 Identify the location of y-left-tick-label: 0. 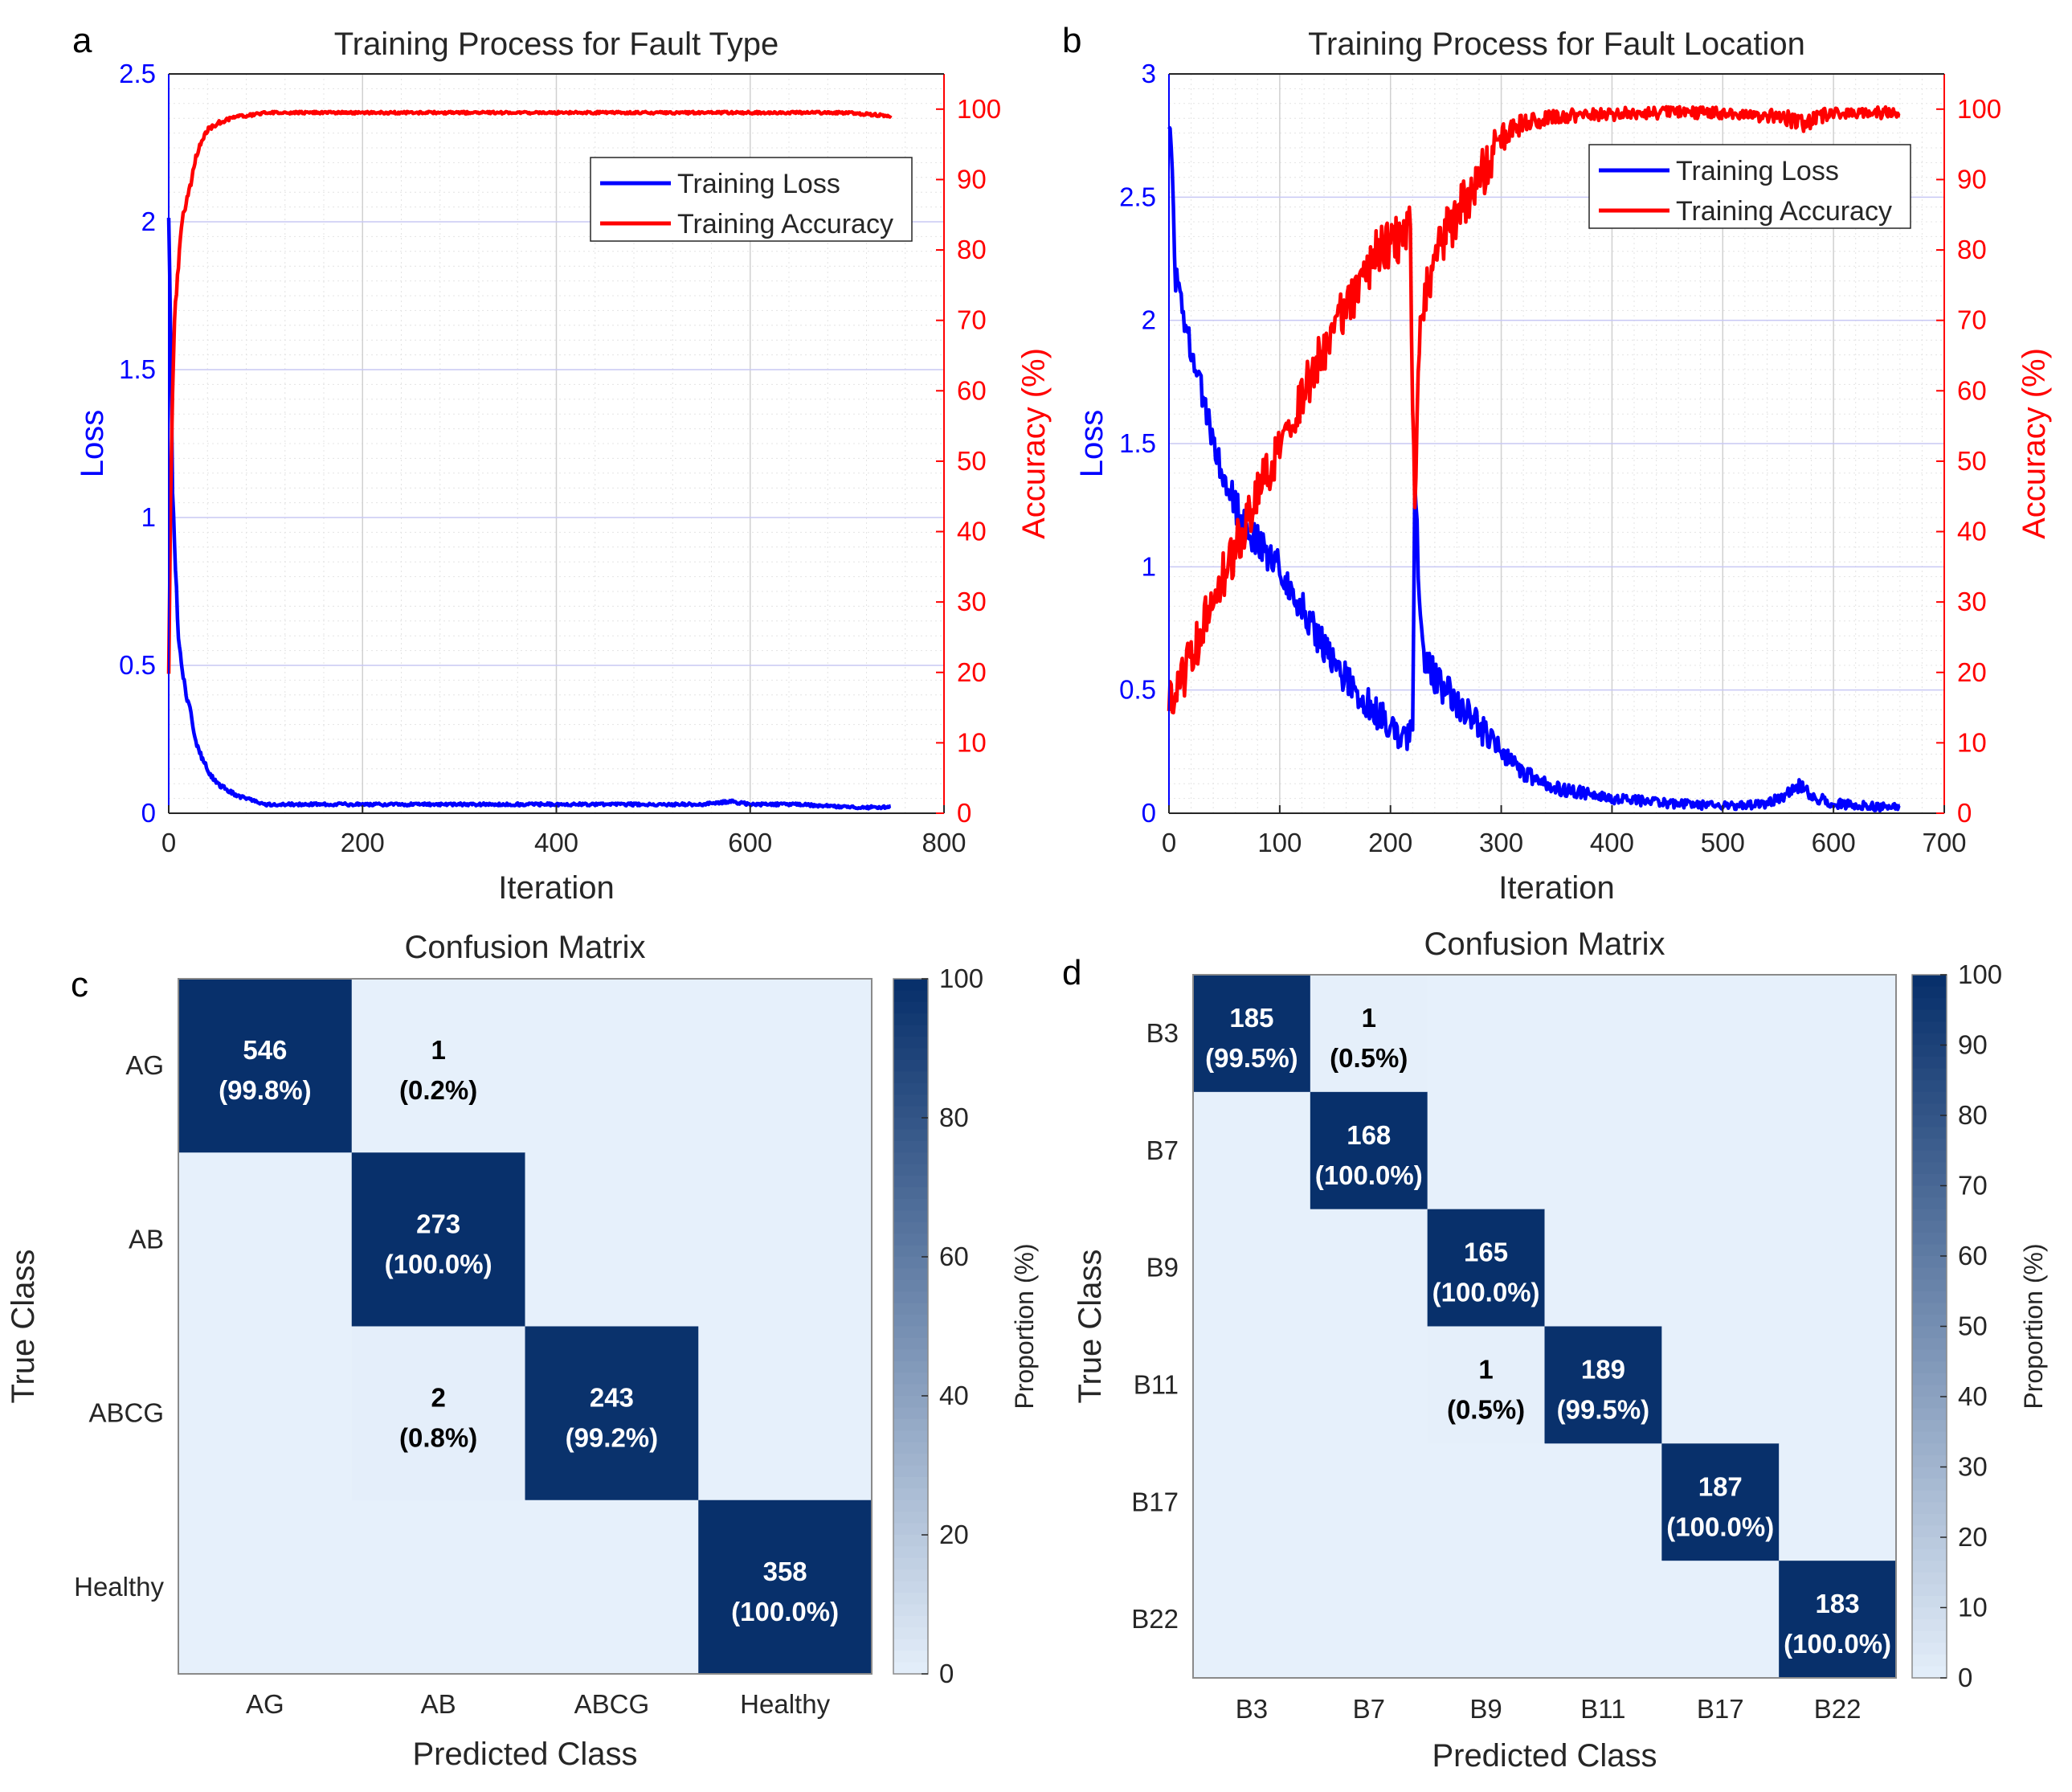
(148, 813).